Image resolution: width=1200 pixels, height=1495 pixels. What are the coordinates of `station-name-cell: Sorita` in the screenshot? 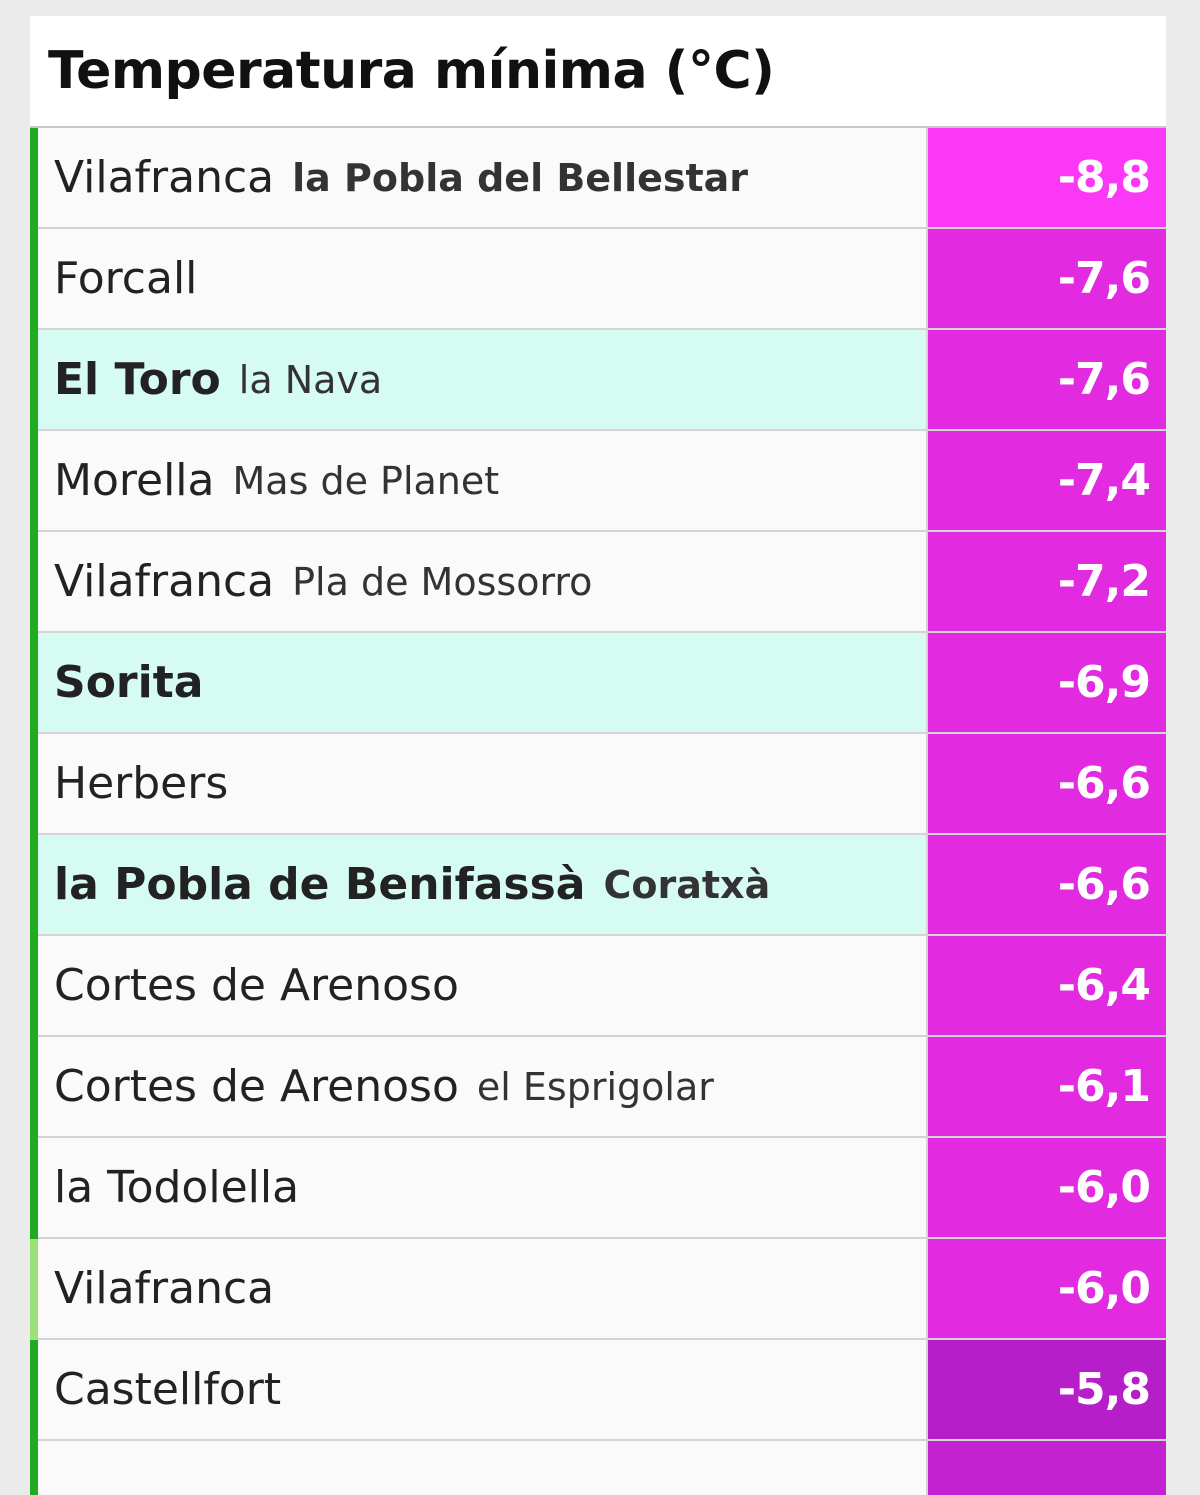 It's located at (479, 682).